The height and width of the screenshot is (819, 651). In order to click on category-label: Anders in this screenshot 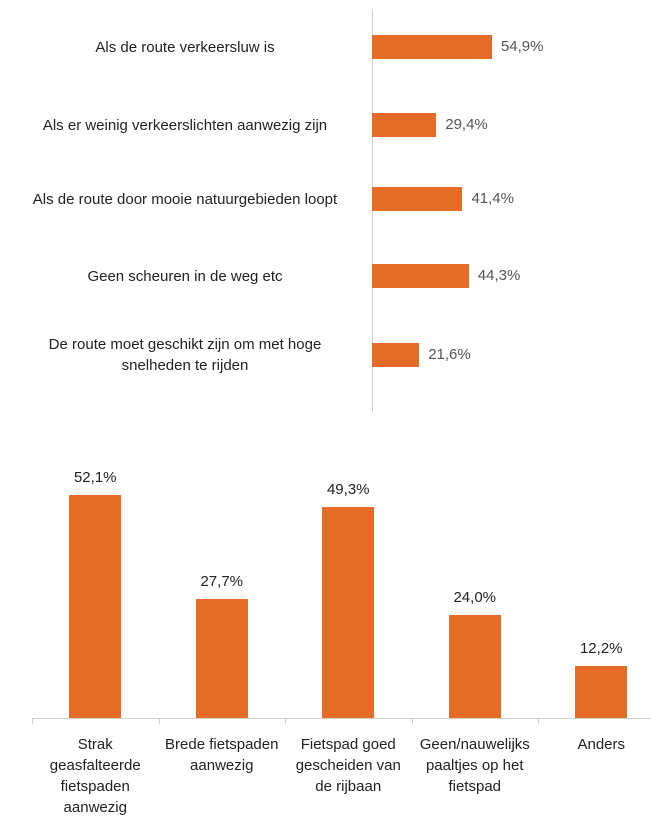, I will do `click(601, 744)`.